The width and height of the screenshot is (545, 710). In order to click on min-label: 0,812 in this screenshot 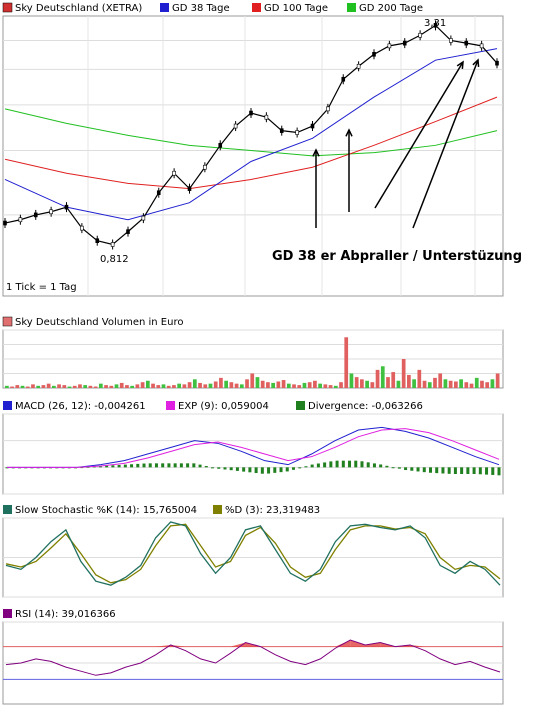, I will do `click(114, 259)`.